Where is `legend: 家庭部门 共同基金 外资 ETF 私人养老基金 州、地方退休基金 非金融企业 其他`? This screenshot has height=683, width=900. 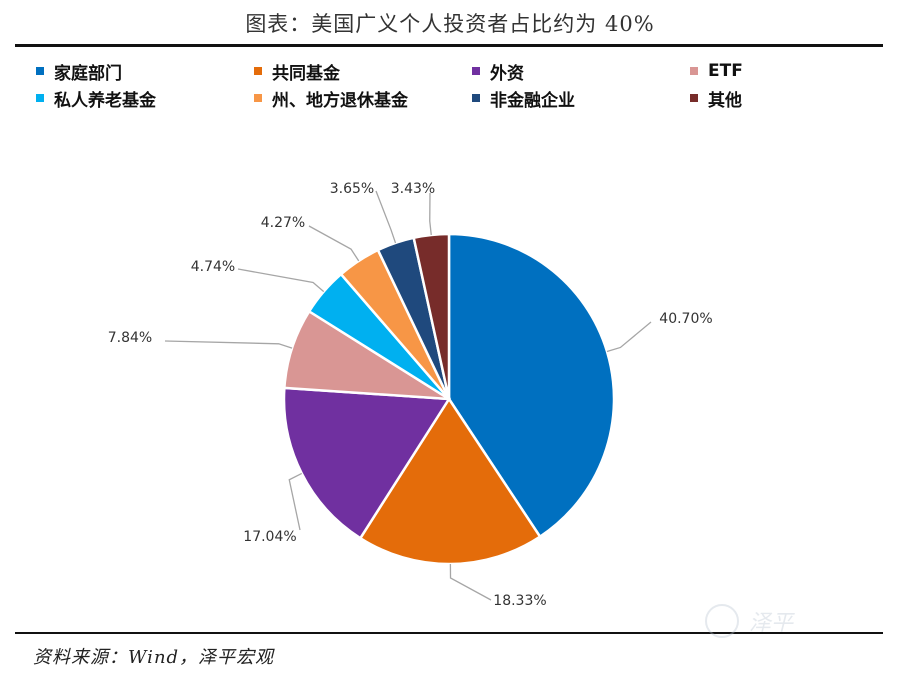 legend: 家庭部门 共同基金 外资 ETF 私人养老基金 州、地方退休基金 非金融企业 其他 is located at coordinates (451, 85).